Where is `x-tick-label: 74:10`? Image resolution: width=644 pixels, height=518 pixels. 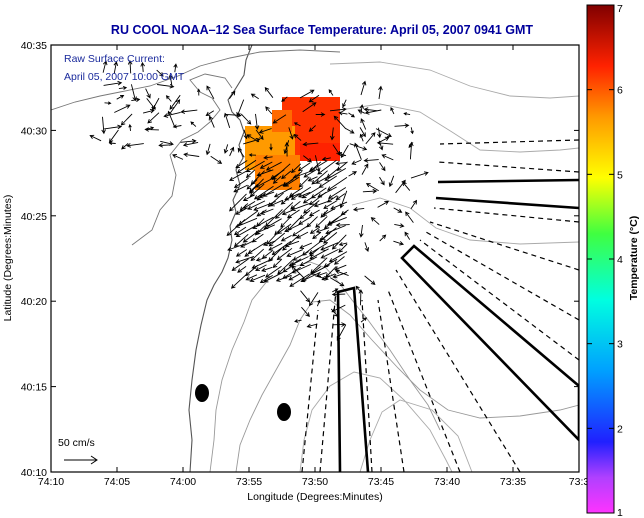 x-tick-label: 74:10 is located at coordinates (51, 482).